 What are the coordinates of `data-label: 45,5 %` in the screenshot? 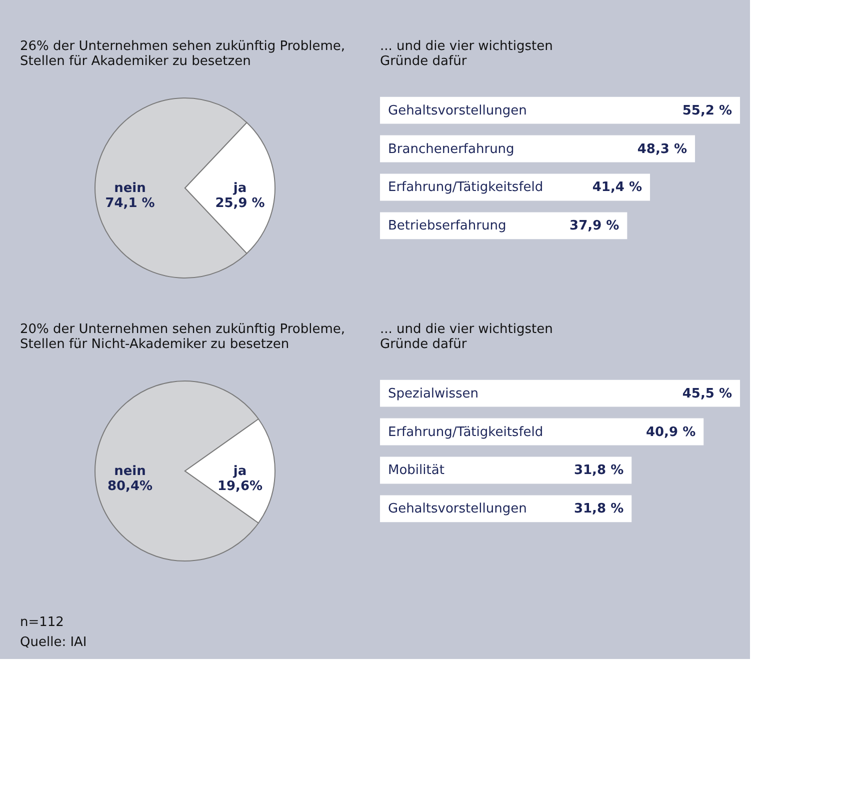 It's located at (707, 394).